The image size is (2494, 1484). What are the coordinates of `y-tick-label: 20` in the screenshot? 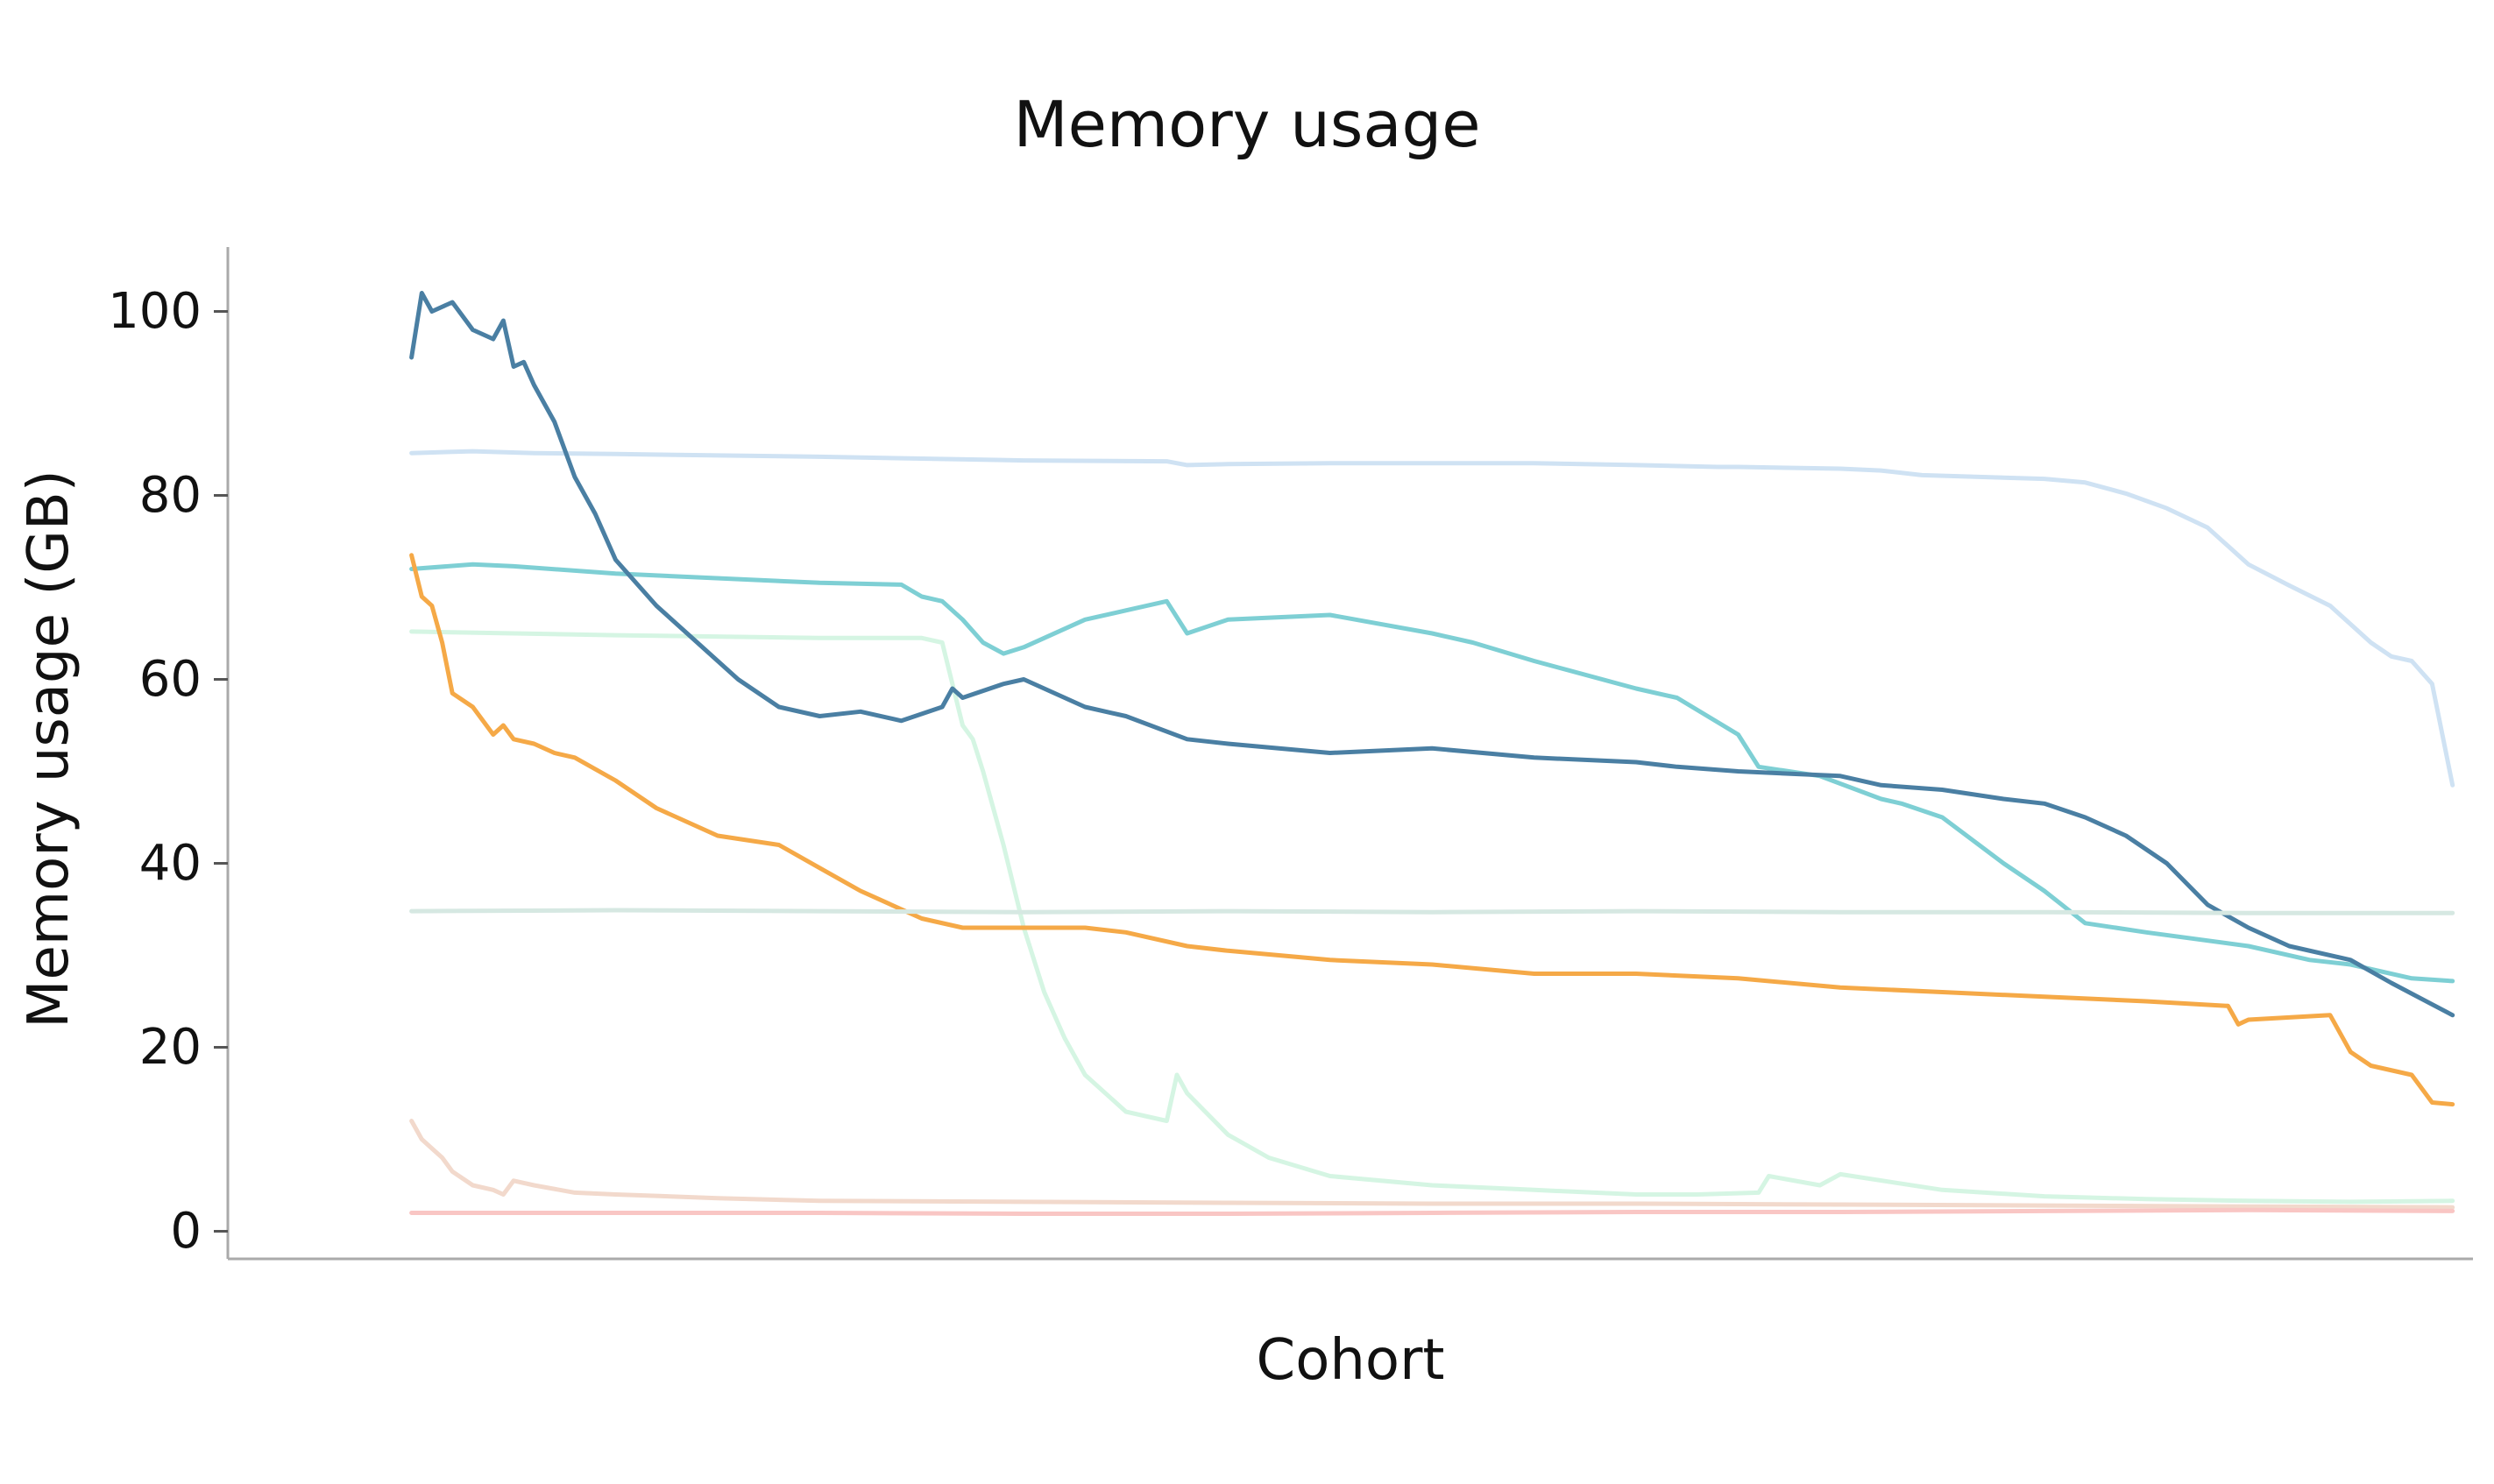 It's located at (170, 1047).